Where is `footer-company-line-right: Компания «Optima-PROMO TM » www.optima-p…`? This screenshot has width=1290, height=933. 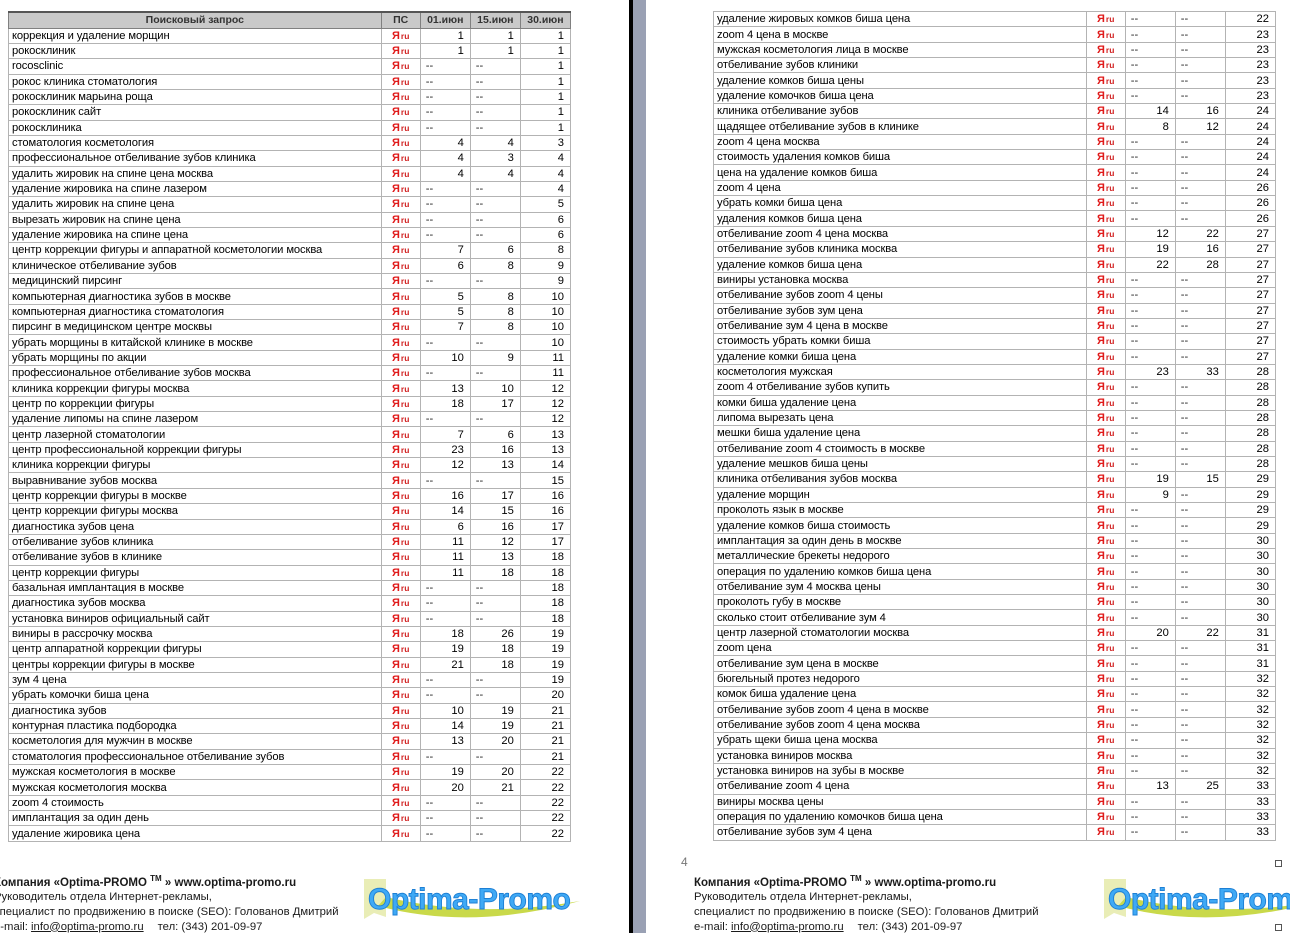 footer-company-line-right: Компания «Optima-PROMO TM » www.optima-p… is located at coordinates (992, 881).